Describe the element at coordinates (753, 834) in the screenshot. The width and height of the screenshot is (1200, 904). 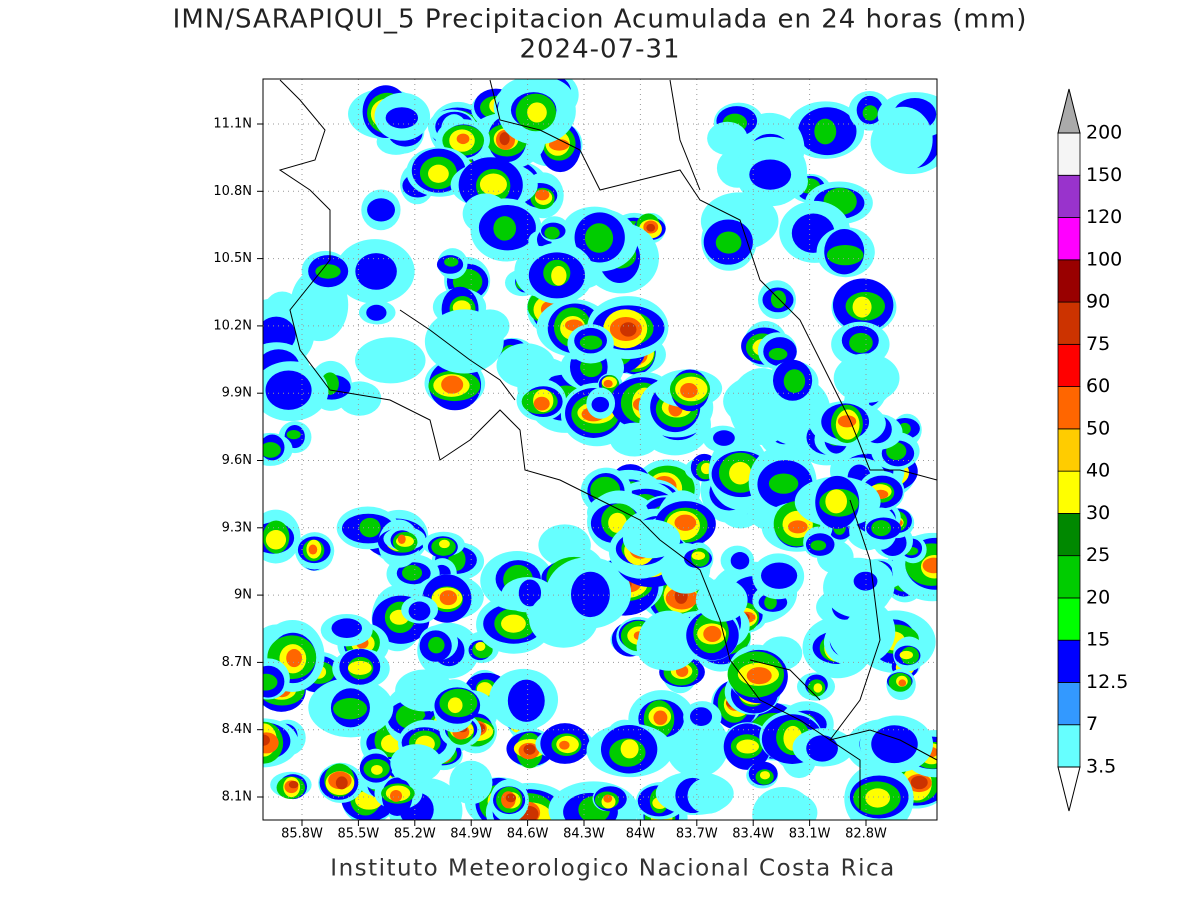
I see `lon-tick-label: 83.4W` at that location.